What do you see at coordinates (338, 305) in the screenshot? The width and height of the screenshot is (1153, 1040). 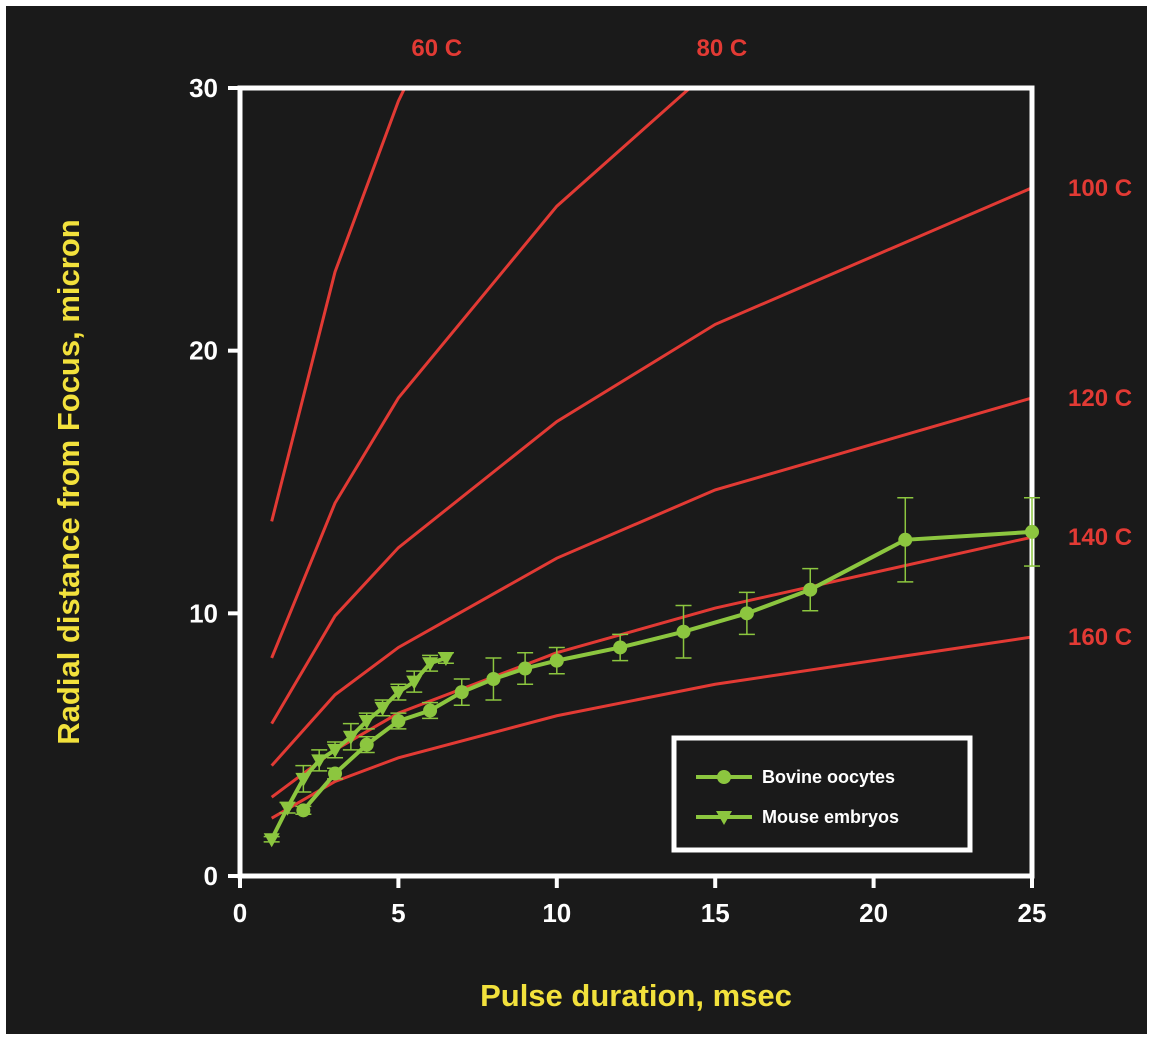 I see `isotherm-60-c` at bounding box center [338, 305].